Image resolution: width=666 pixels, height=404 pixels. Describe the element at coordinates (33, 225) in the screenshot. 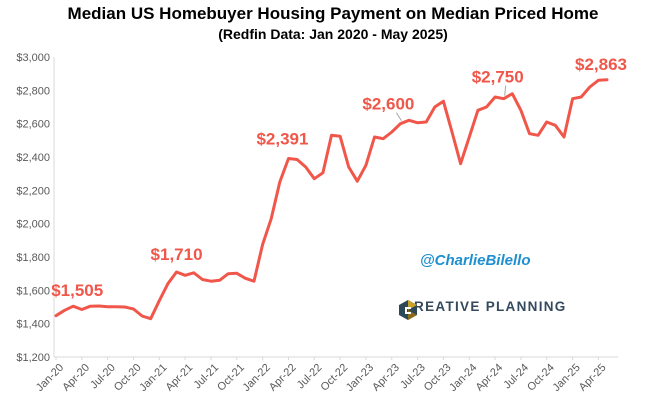

I see `y-tick-label: $2,000` at that location.